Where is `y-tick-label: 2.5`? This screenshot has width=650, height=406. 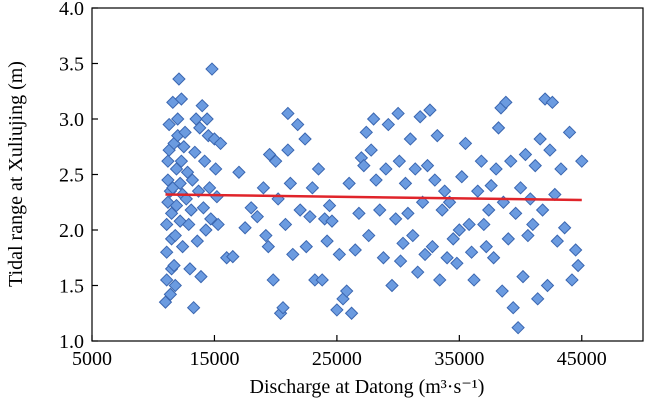
y-tick-label: 2.5 is located at coordinates (71, 176).